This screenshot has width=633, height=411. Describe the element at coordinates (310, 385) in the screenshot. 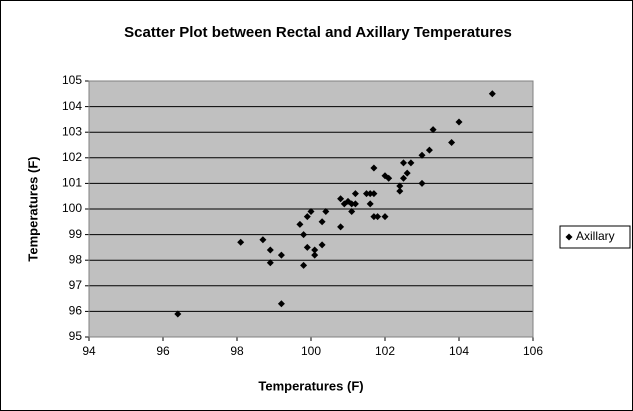

I see `x-axis-label: Temperatures (F)` at that location.